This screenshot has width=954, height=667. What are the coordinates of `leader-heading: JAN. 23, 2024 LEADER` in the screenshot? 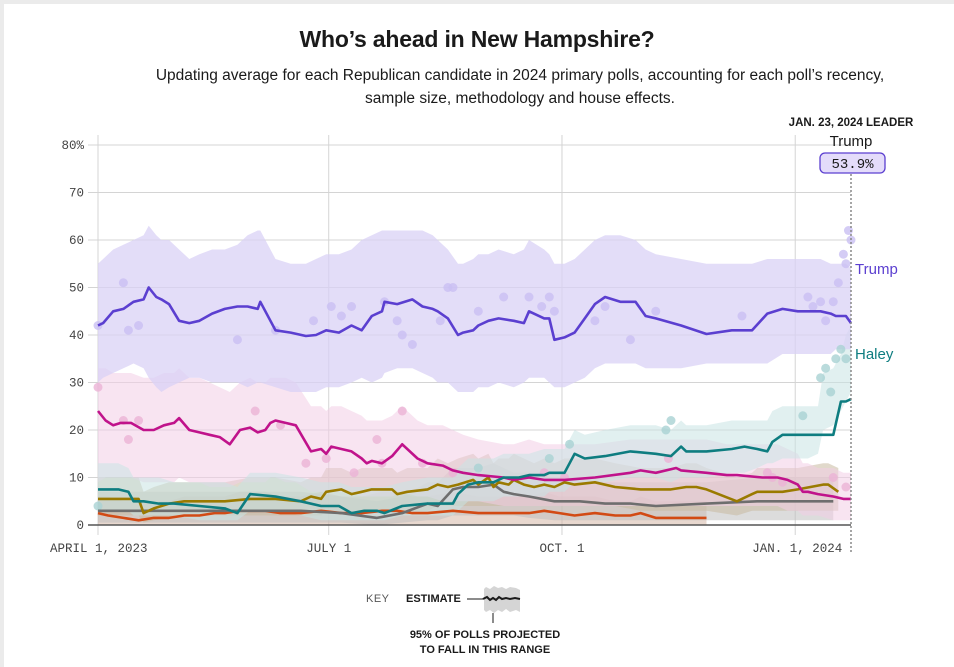 It's located at (851, 123).